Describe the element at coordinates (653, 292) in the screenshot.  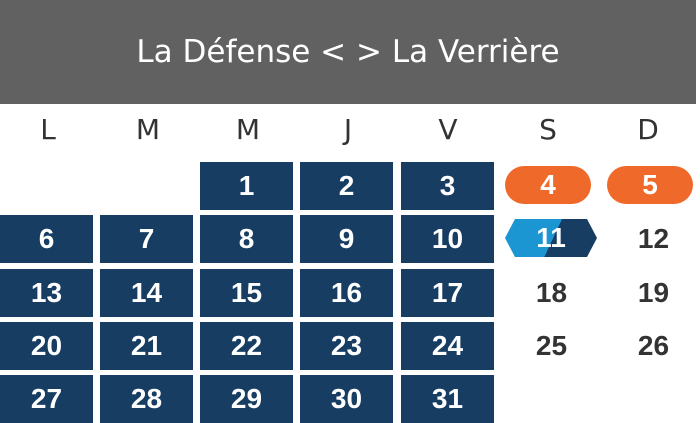
I see `calendar-day-19: 19` at that location.